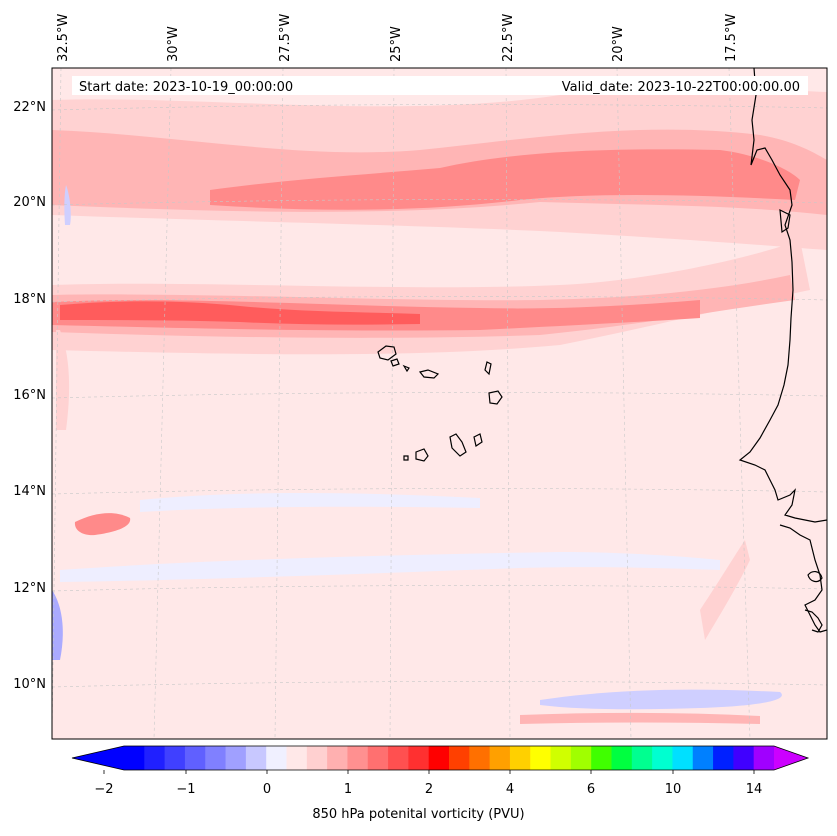  What do you see at coordinates (267, 789) in the screenshot?
I see `colorbar-tick: 0` at bounding box center [267, 789].